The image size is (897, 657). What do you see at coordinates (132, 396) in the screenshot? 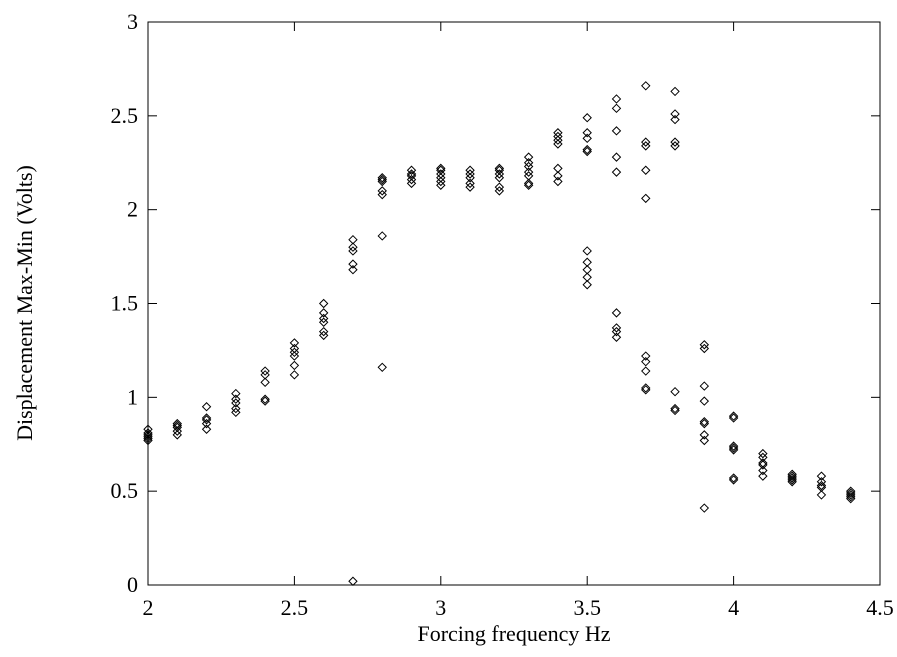
I see `y-tick-label: 1` at bounding box center [132, 396].